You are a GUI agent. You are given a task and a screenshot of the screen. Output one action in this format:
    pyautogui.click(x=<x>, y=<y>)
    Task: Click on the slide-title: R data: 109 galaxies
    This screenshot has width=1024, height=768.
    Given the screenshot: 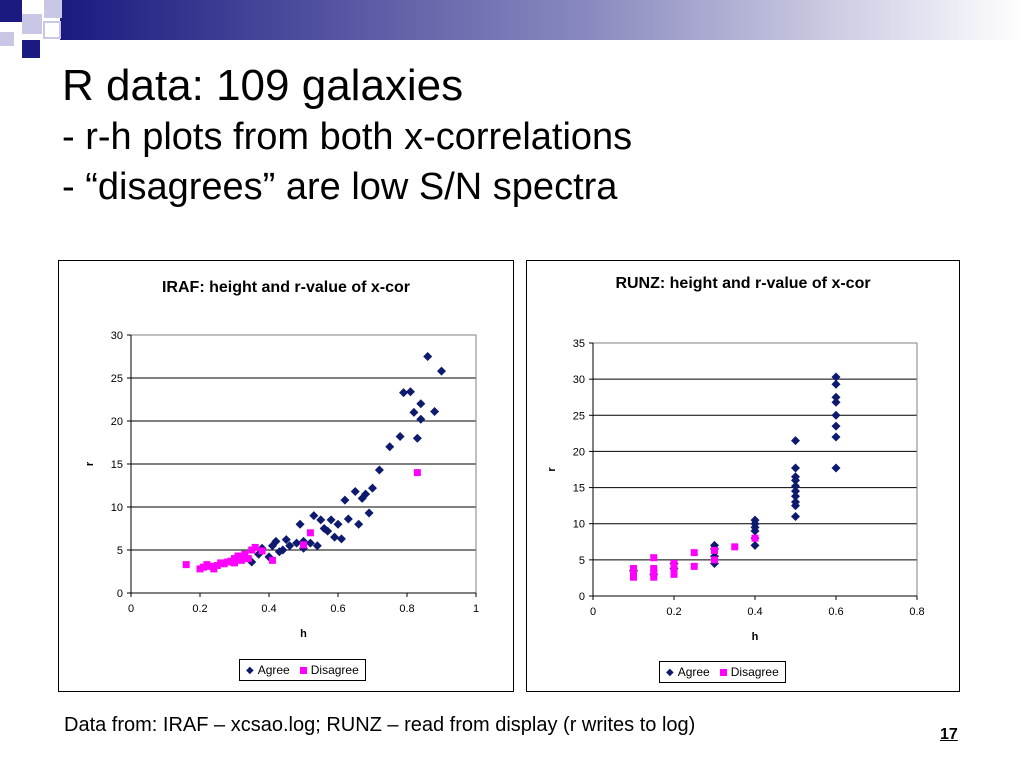 What is the action you would take?
    pyautogui.click(x=263, y=85)
    